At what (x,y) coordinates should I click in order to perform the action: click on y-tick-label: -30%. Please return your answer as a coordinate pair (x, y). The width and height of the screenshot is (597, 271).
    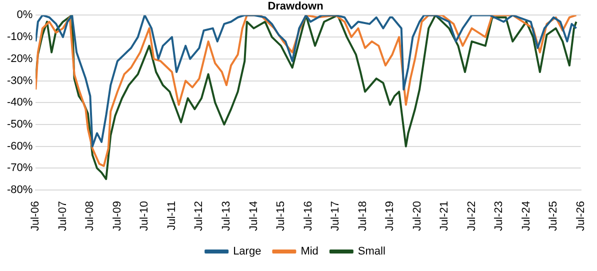
    Looking at the image, I should click on (19, 80).